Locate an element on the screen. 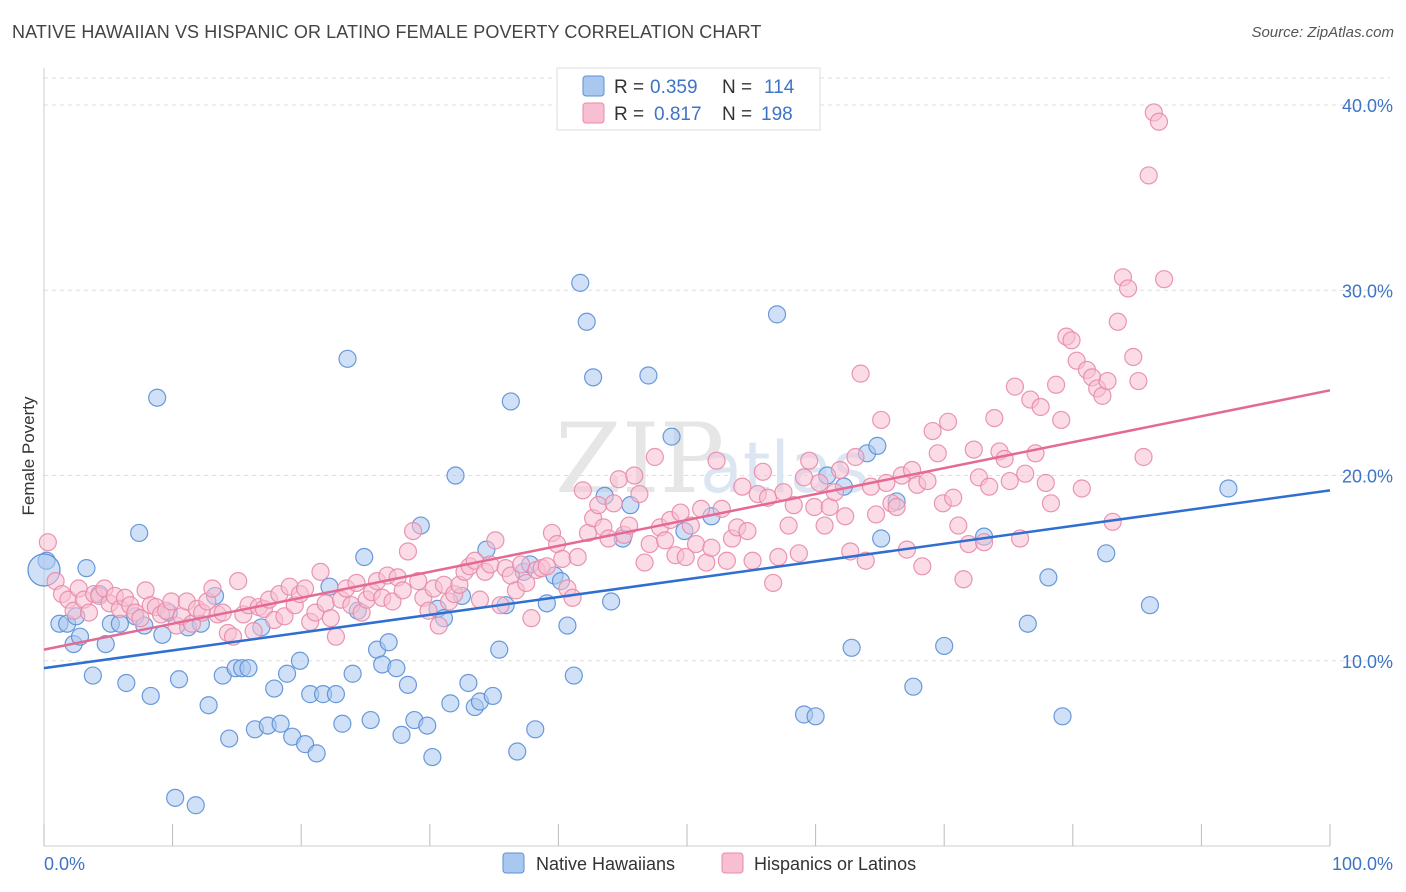 The width and height of the screenshot is (1406, 892). bottom-legend-swatch-pink is located at coordinates (732, 863).